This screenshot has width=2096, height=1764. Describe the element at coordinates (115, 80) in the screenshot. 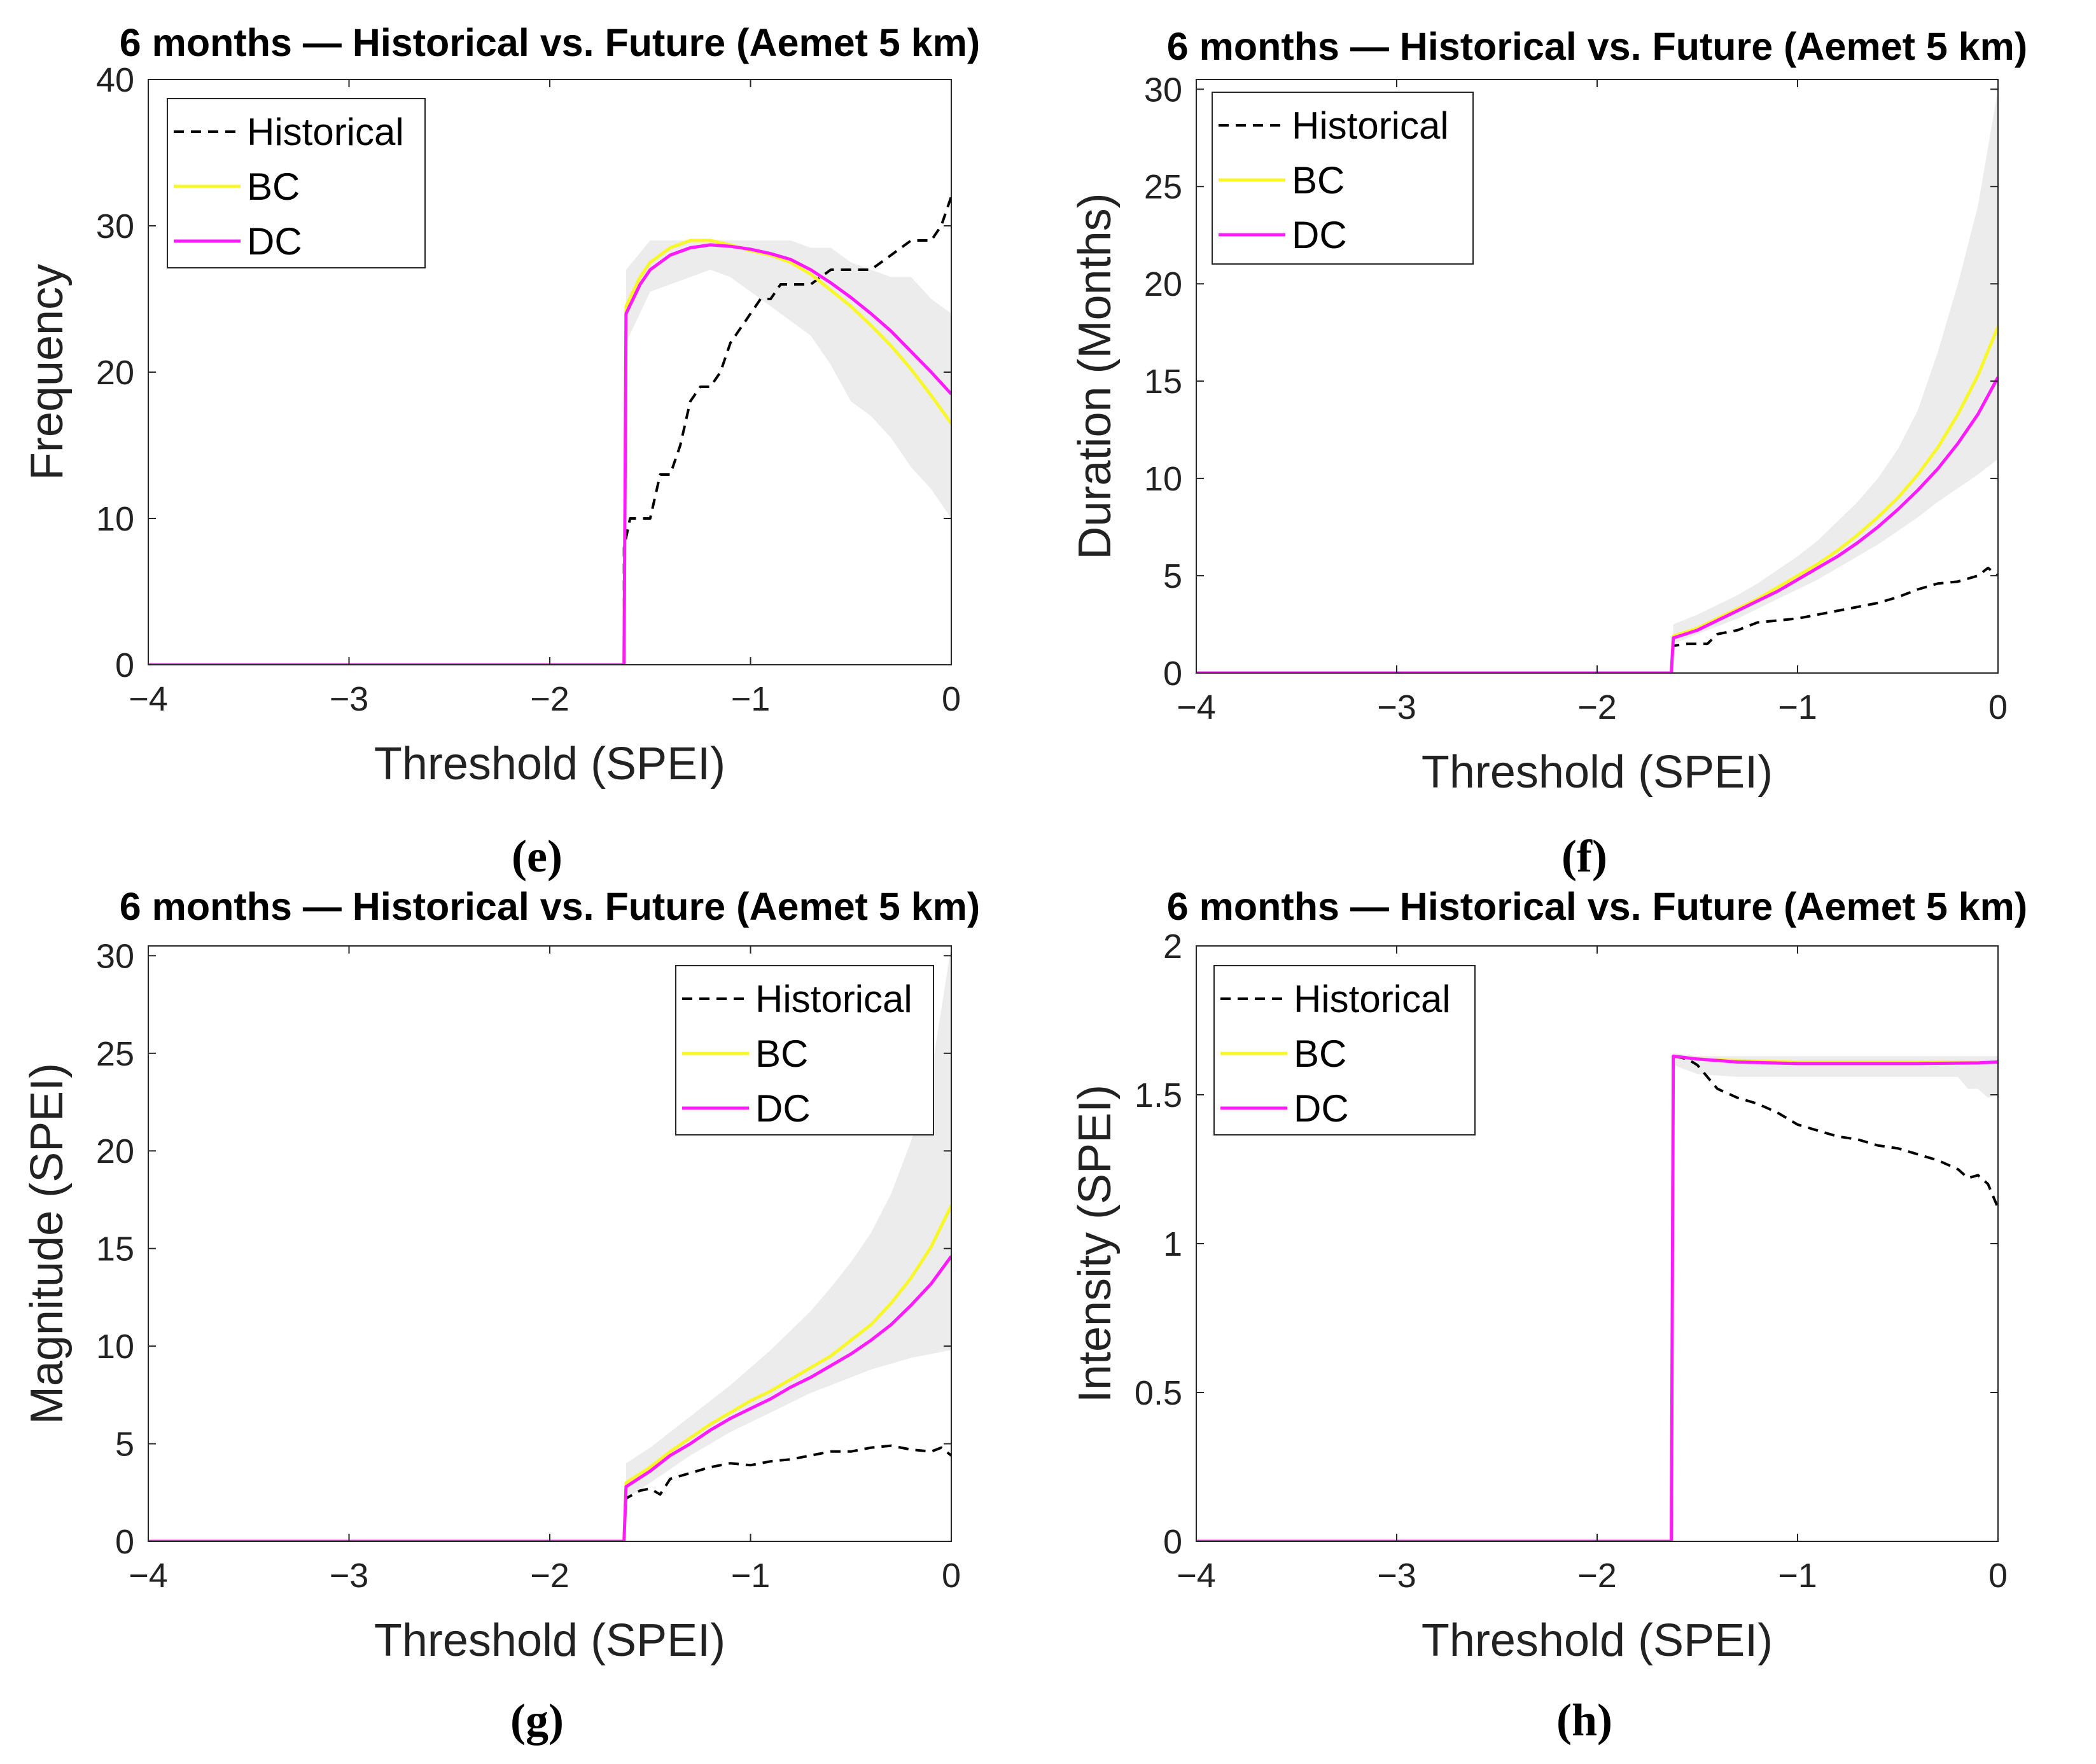

I see `y-tick-label: 40` at that location.